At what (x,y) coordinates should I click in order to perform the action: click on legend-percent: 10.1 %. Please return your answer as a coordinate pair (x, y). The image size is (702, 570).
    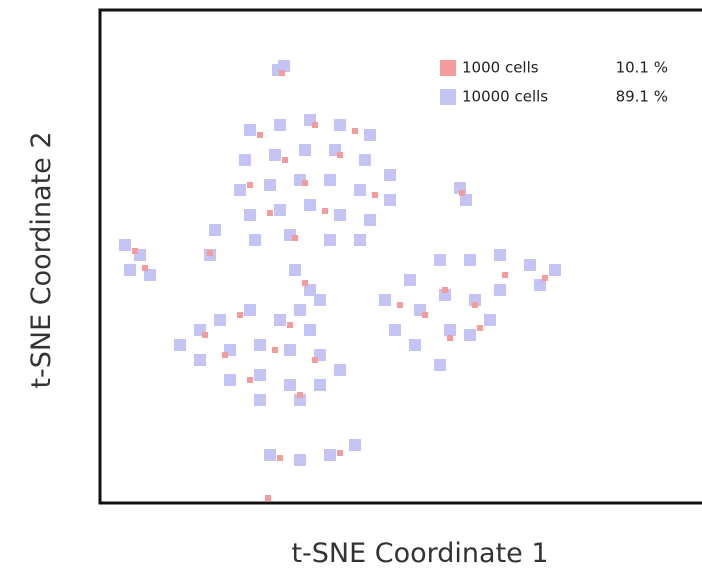
    Looking at the image, I should click on (642, 68).